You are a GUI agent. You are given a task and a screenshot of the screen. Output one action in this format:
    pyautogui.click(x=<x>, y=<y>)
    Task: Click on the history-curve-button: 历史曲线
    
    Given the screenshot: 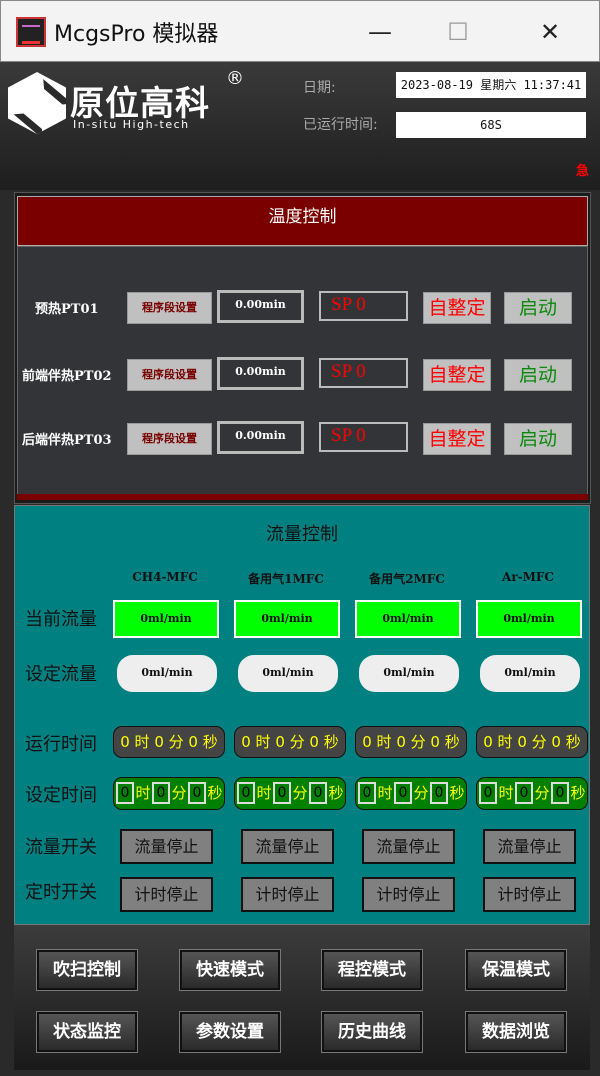 What is the action you would take?
    pyautogui.click(x=372, y=1032)
    